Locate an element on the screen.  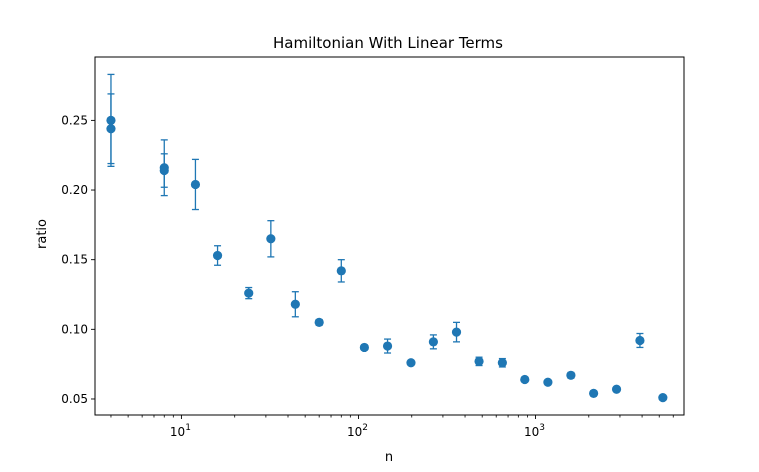
x-axis-ticks: 10¹ 10² 10³ is located at coordinates (392, 427).